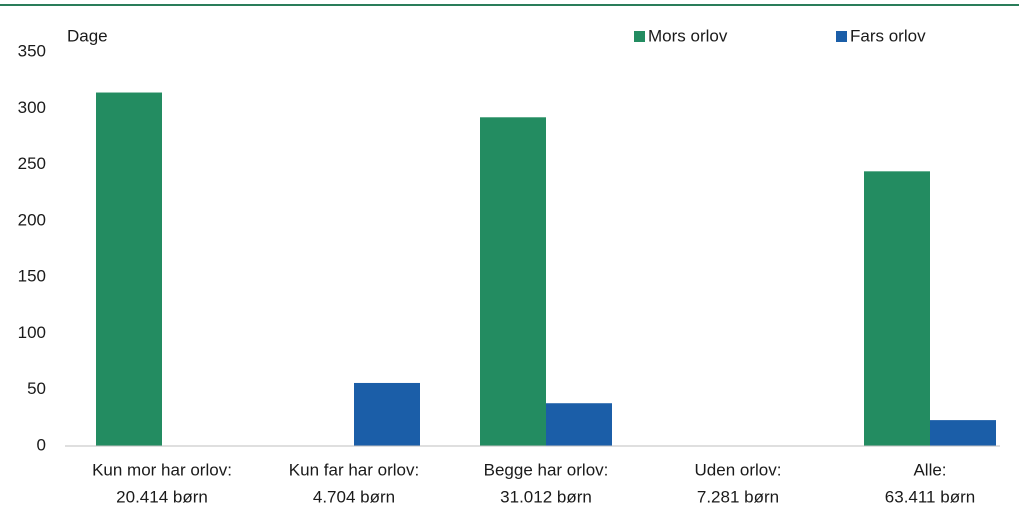  What do you see at coordinates (32, 107) in the screenshot?
I see `y-tick-label: 300` at bounding box center [32, 107].